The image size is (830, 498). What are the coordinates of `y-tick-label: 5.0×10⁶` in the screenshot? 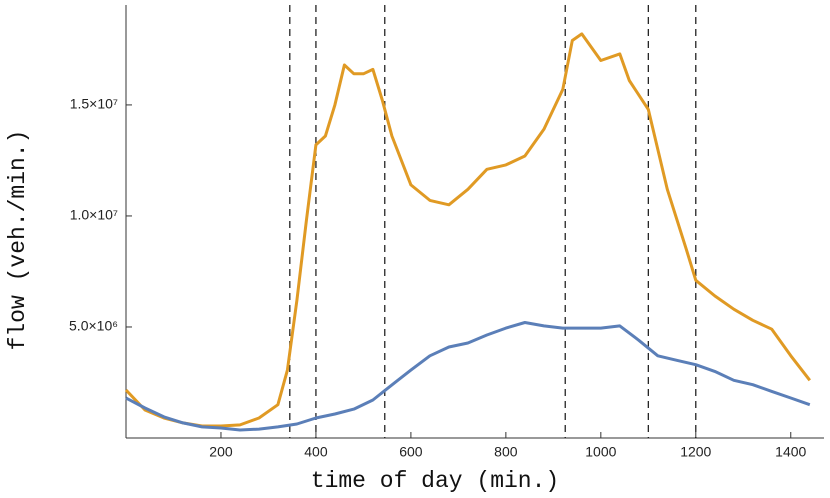 It's located at (93, 326).